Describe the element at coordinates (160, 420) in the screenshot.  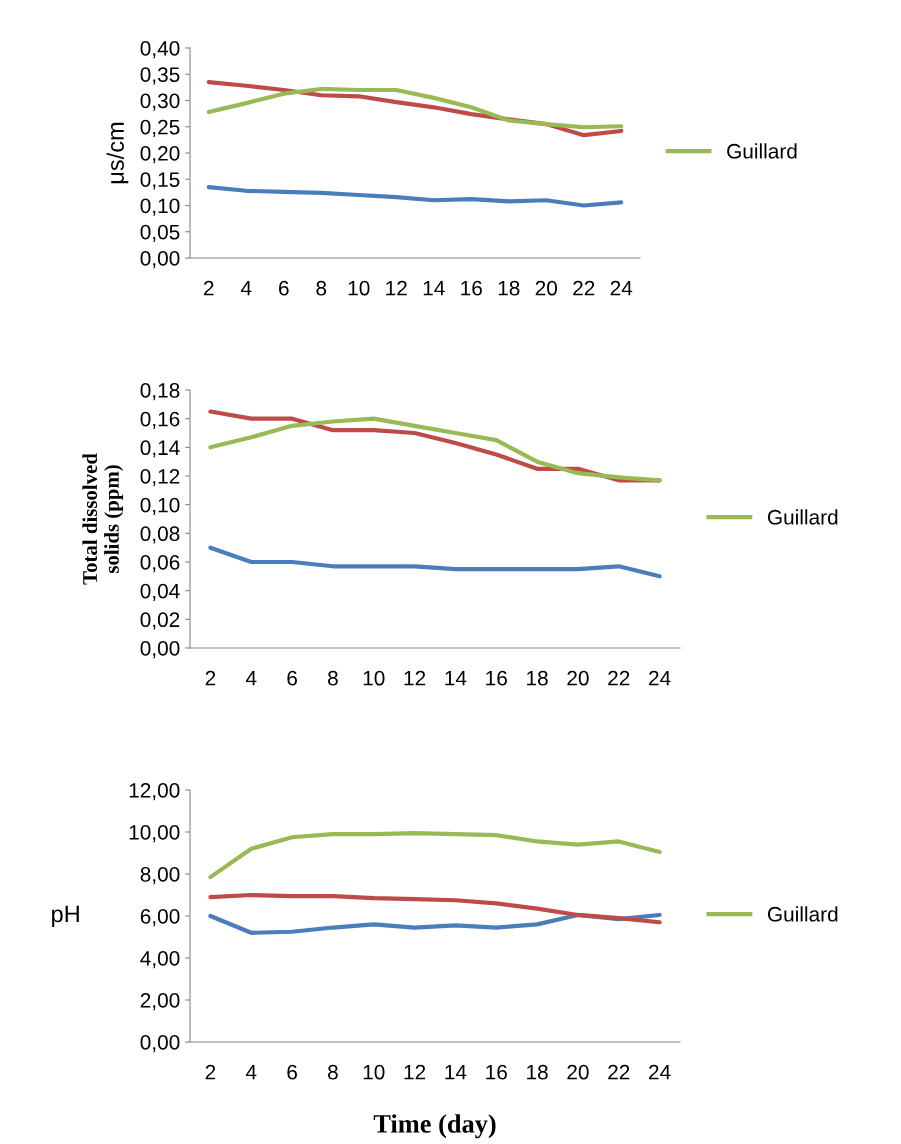
I see `y-tick-label: 0,16` at that location.